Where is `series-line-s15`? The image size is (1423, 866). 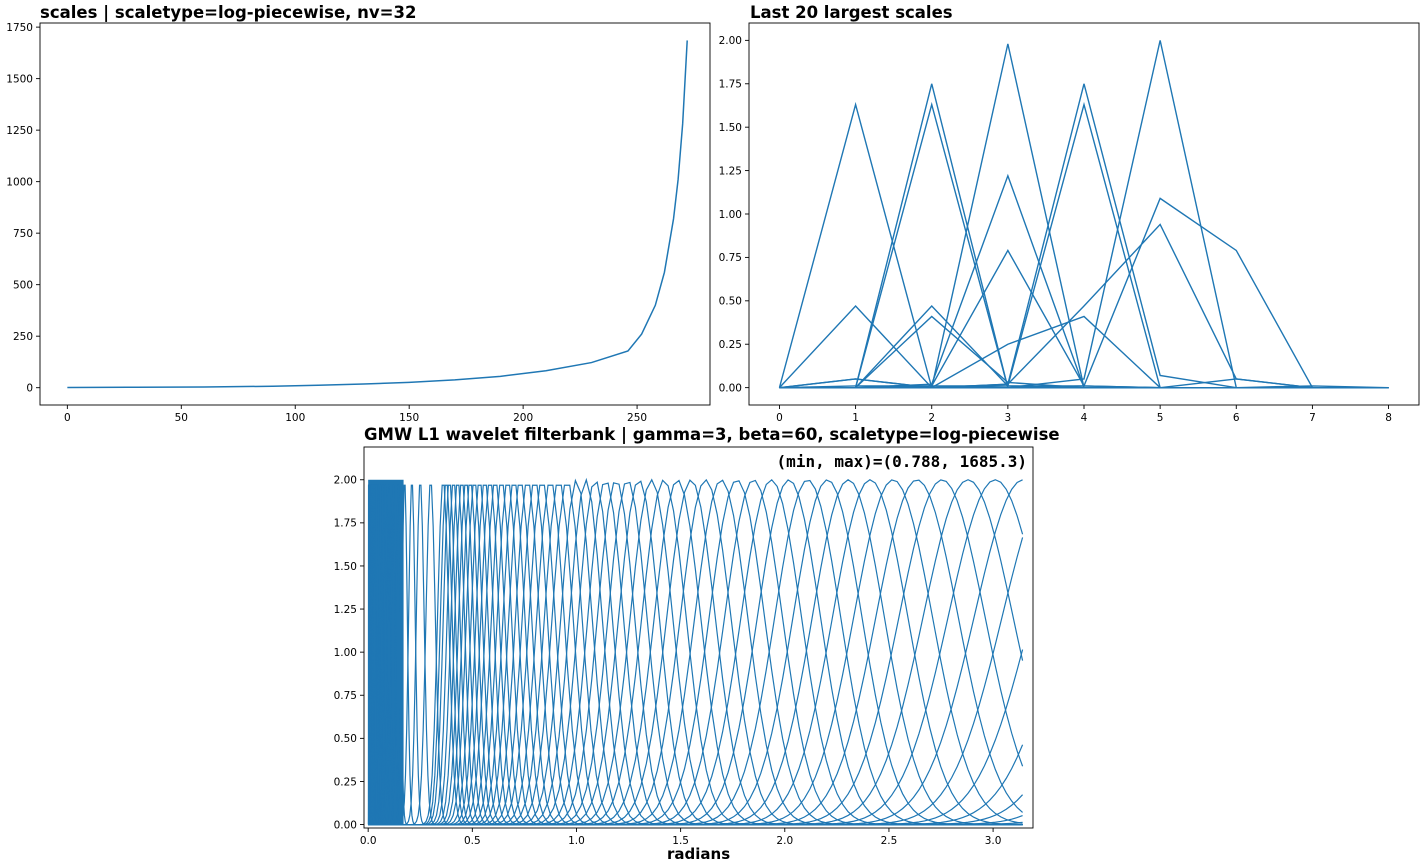
series-line-s15 is located at coordinates (1084, 293).